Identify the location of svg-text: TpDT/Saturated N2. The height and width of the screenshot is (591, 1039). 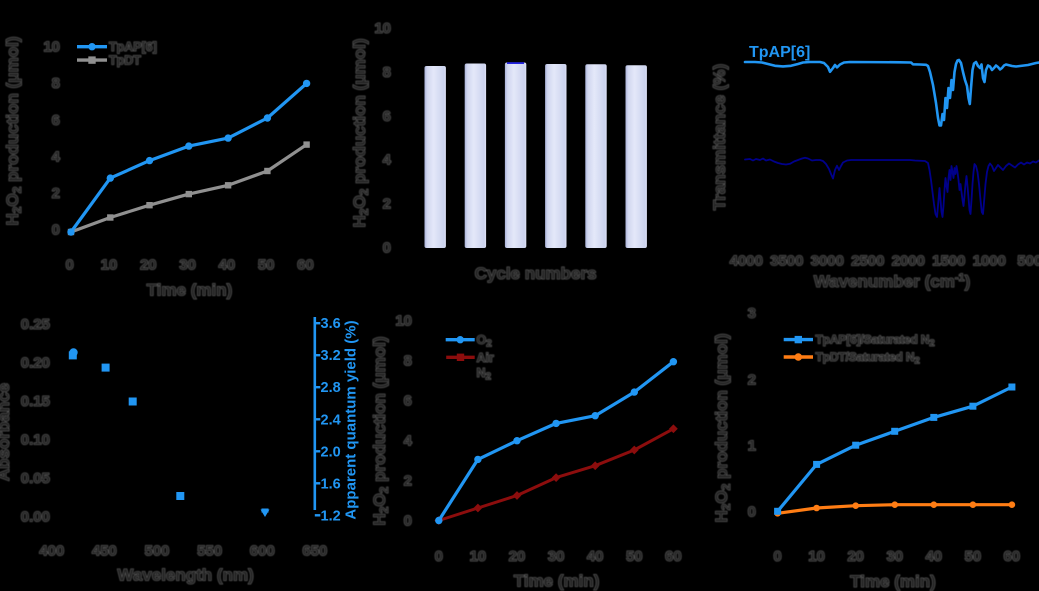
(868, 358).